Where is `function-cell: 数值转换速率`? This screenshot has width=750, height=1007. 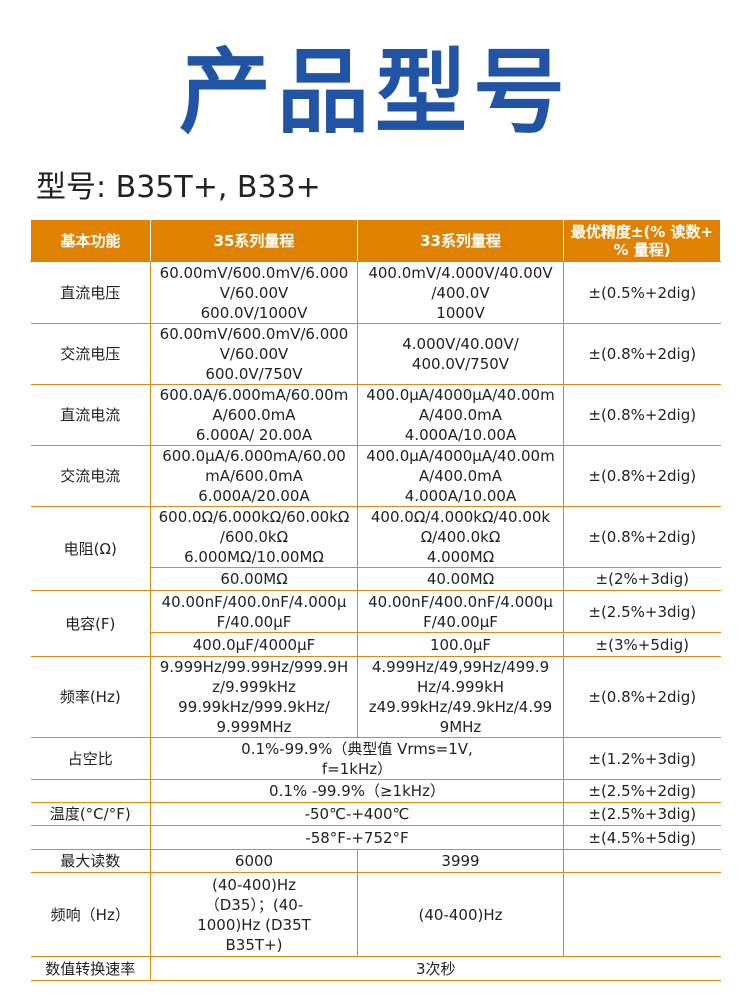 function-cell: 数值转换速率 is located at coordinates (90, 968).